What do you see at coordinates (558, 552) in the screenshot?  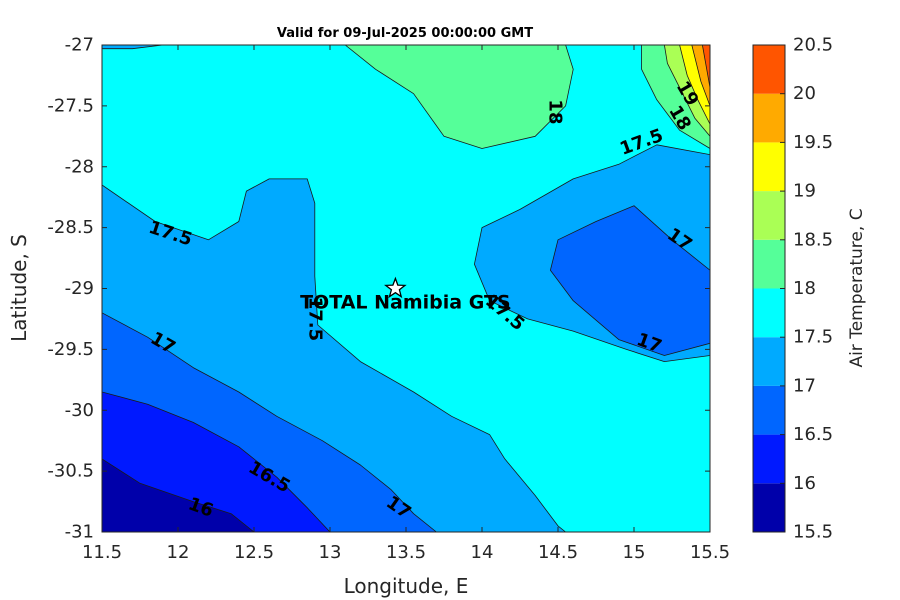 I see `x-tick-label: 14.5` at bounding box center [558, 552].